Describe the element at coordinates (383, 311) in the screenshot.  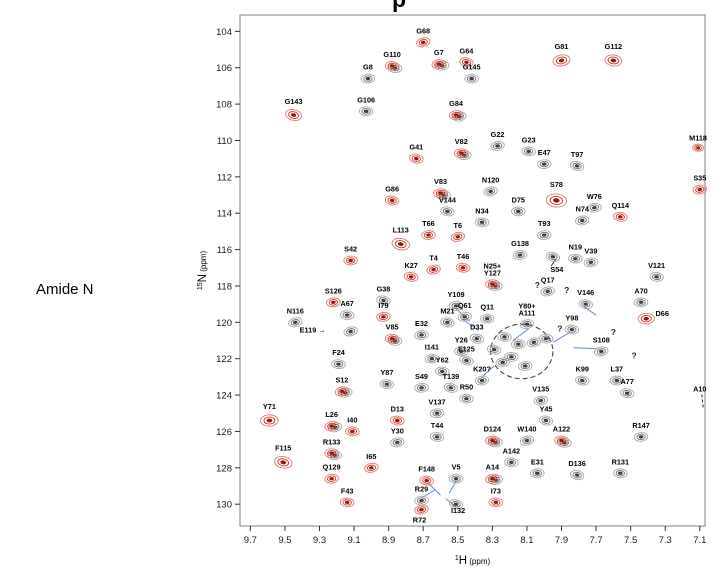
I see `peak-I79: I79` at that location.